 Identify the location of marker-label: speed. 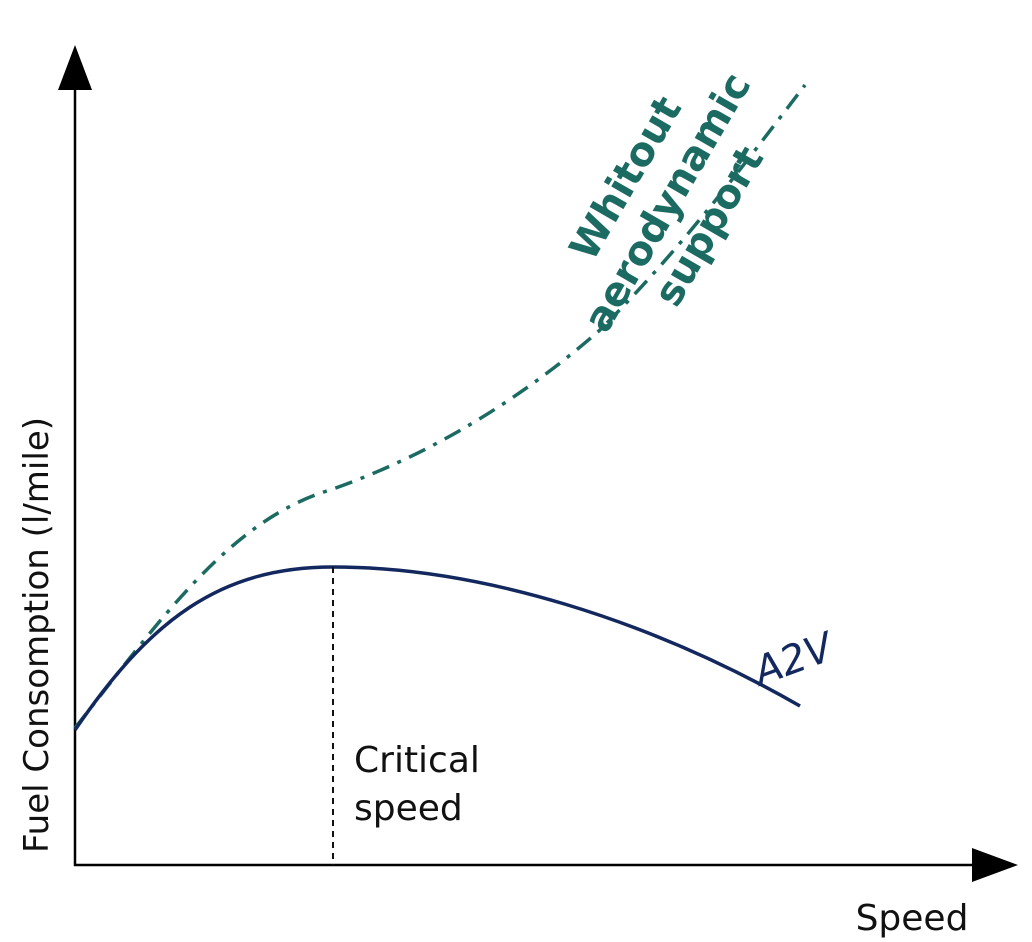
(408, 808).